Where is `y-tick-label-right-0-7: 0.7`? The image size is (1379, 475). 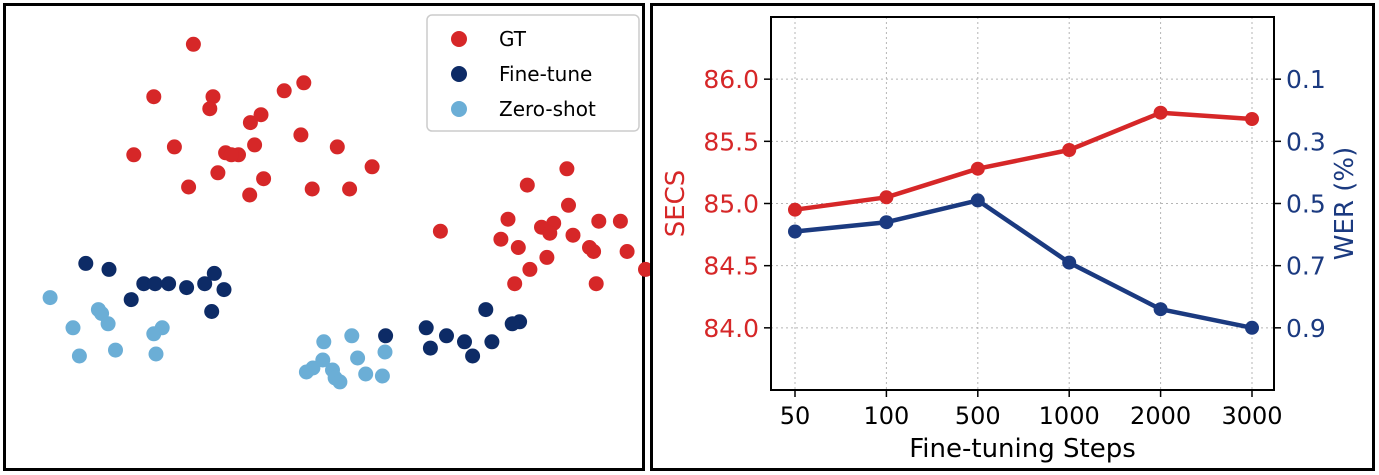 y-tick-label-right-0-7: 0.7 is located at coordinates (1306, 266).